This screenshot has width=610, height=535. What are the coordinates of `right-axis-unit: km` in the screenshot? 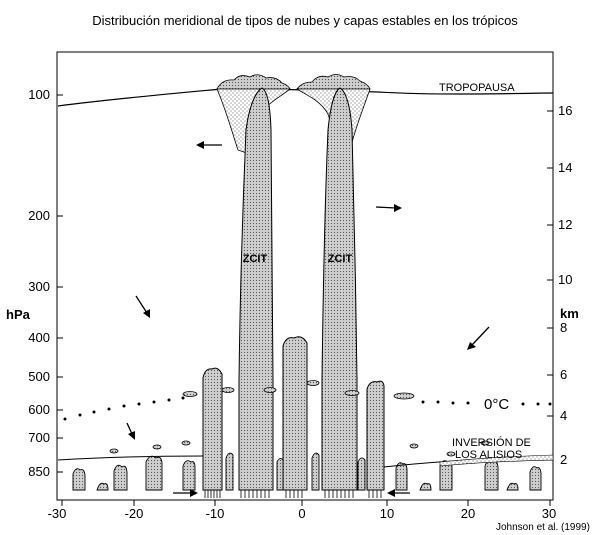 It's located at (569, 313).